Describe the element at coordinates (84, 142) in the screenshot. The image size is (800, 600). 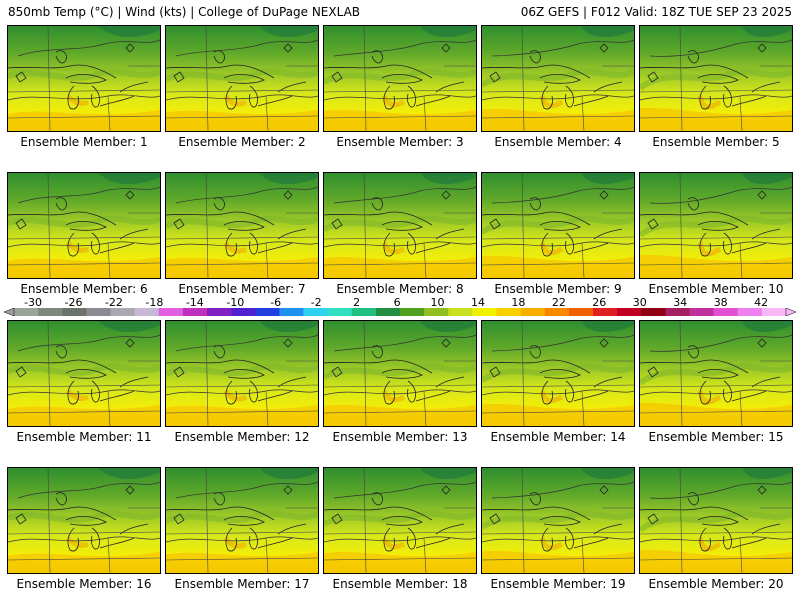
I see `ensemble-member-label: Ensemble Member: 1` at that location.